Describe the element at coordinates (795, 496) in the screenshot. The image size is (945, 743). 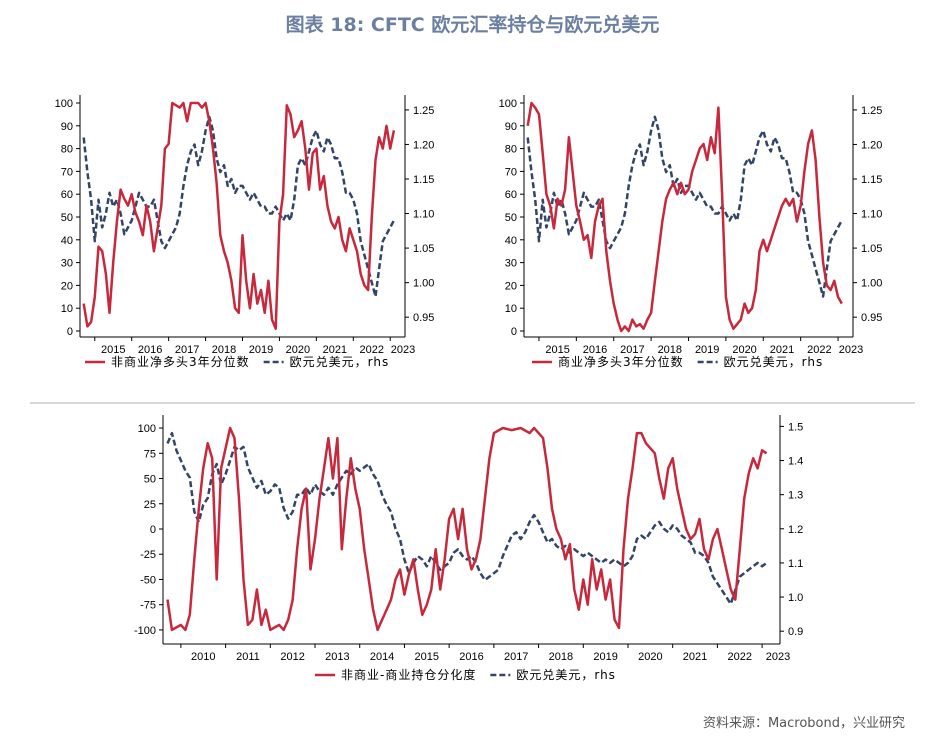
I see `right-tick-label: 1.3` at that location.